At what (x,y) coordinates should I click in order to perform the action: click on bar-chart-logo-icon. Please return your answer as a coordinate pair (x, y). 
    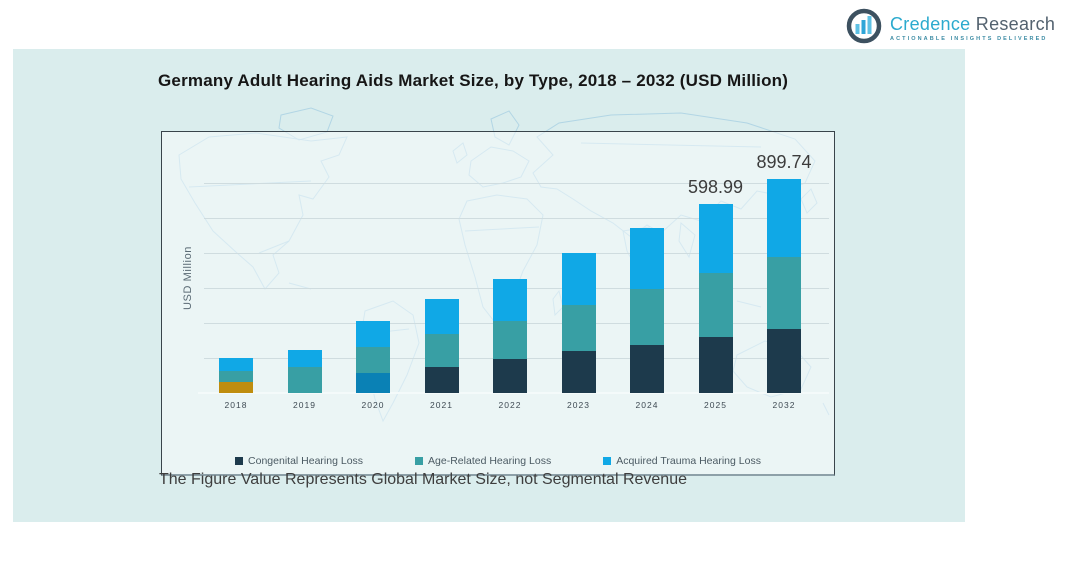
    Looking at the image, I should click on (864, 28).